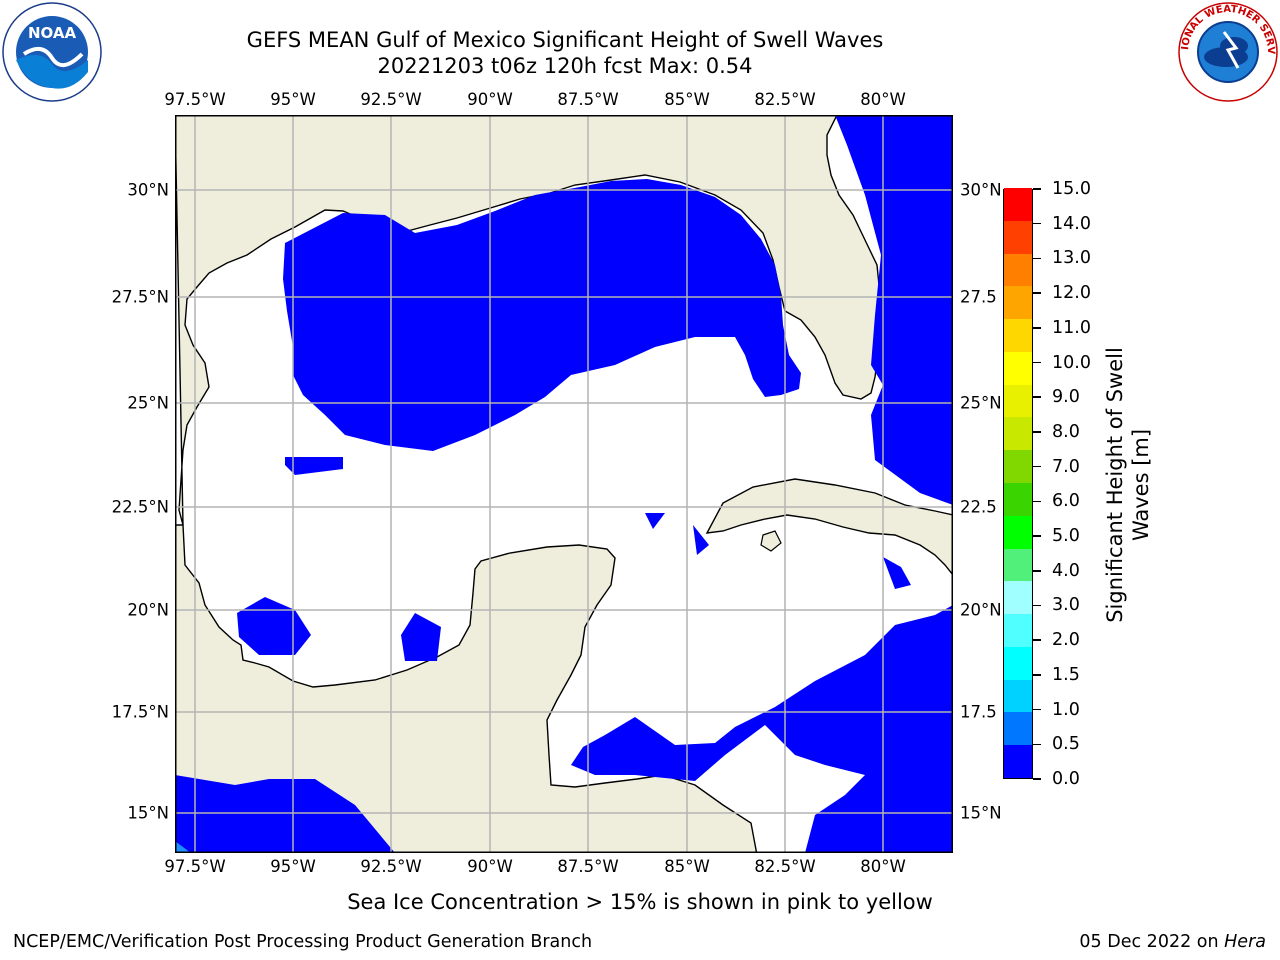 The width and height of the screenshot is (1280, 960). Describe the element at coordinates (981, 190) in the screenshot. I see `lat-label-right: 30°N` at that location.